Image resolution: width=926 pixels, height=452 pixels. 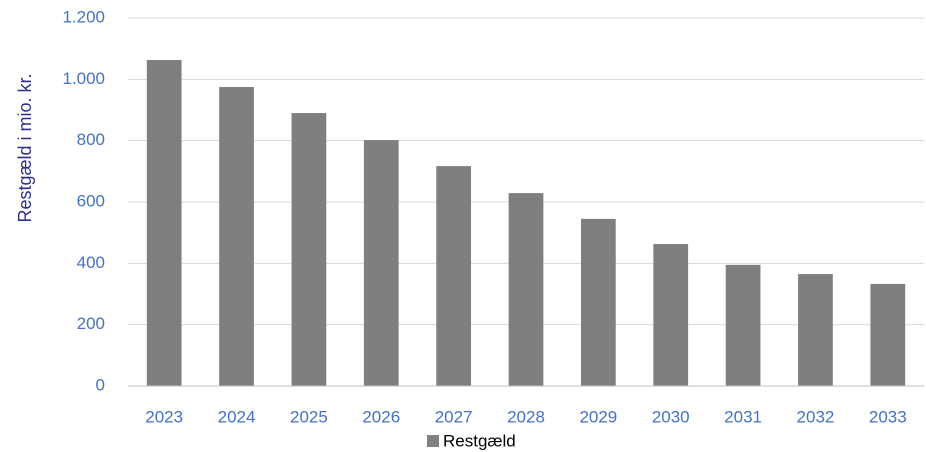 I want to click on y-tick-label: 0, so click(x=100, y=384).